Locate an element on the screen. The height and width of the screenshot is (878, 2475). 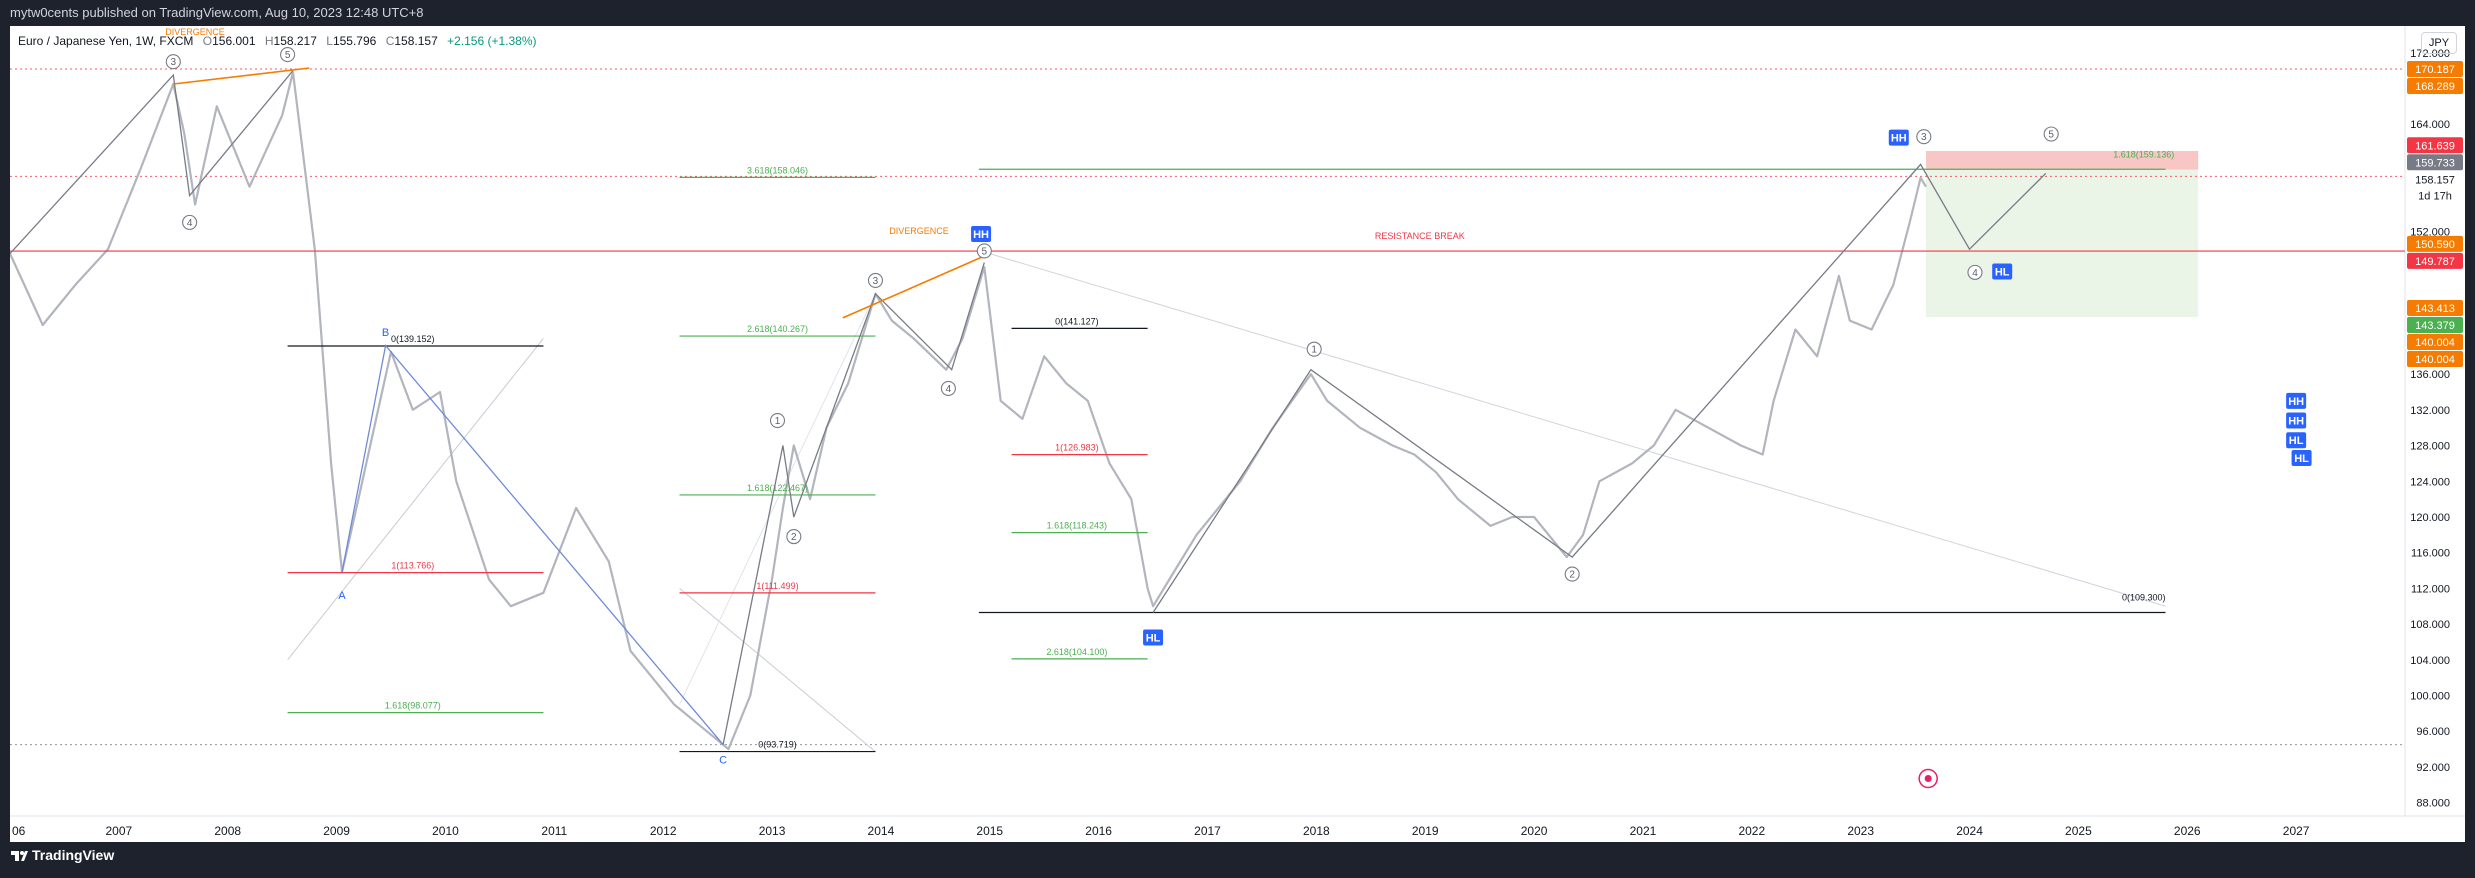
tradingview-logo-icon is located at coordinates (19, 860).